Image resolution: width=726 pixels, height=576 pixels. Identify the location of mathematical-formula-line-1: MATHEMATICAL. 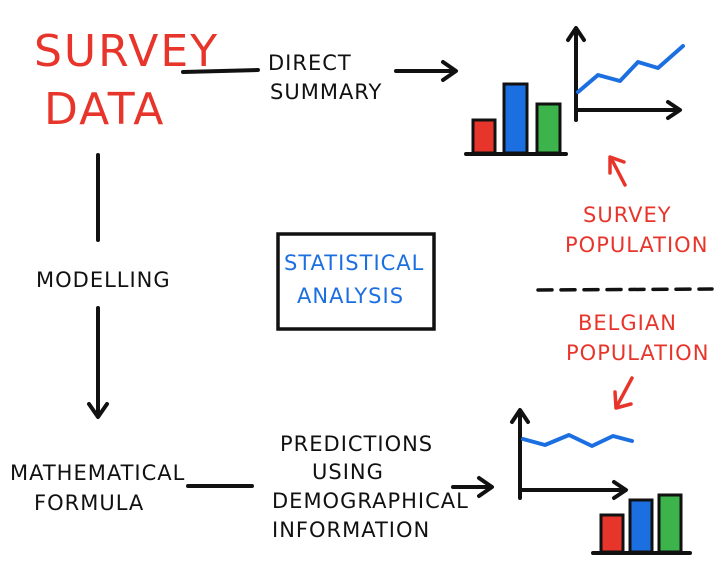
(97, 473).